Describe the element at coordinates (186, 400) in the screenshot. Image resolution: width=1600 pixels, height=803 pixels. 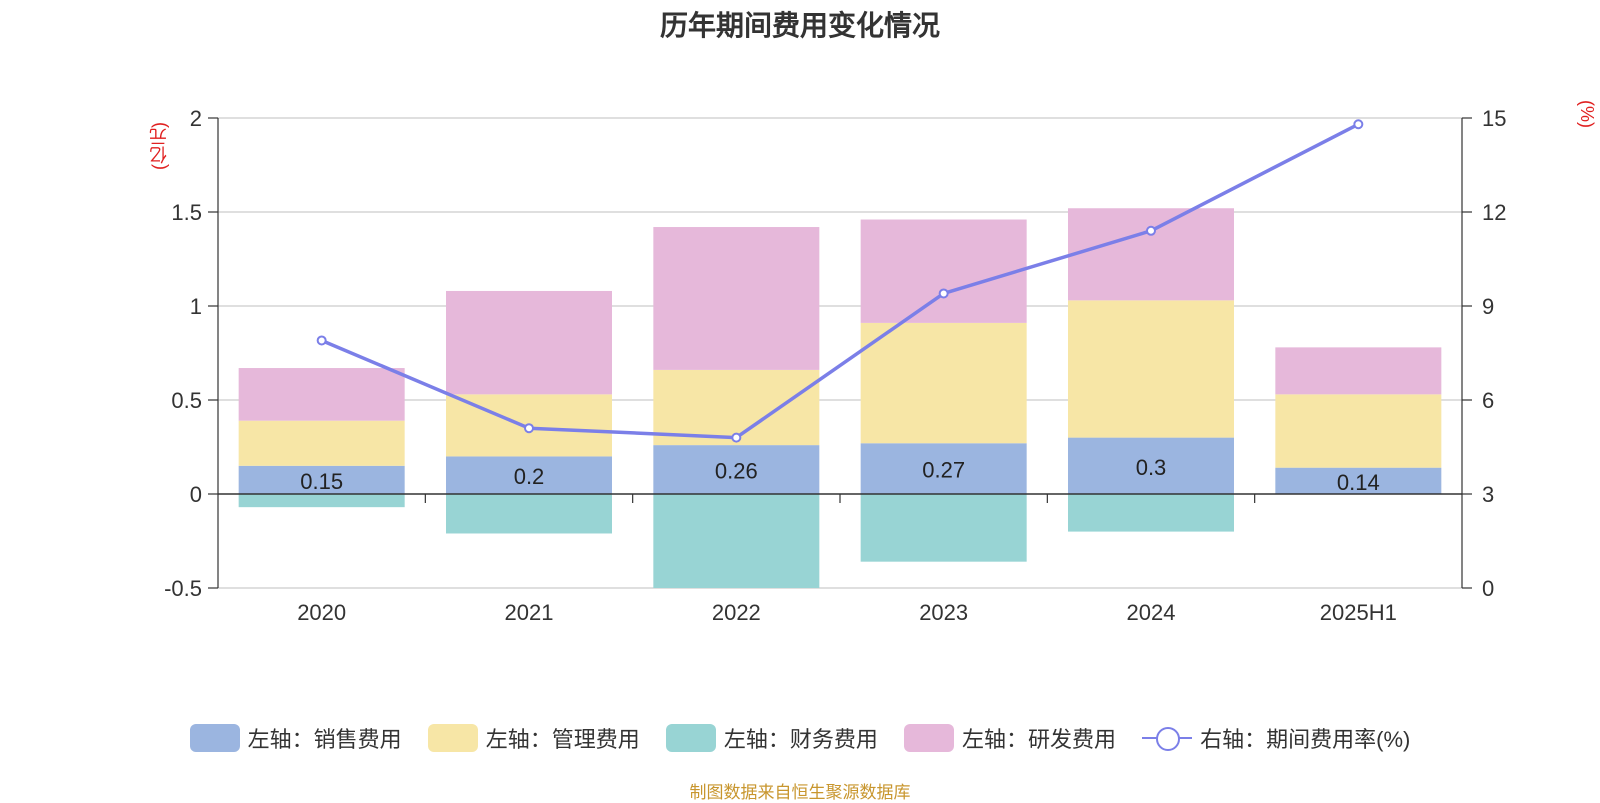
I see `left-tick-label: 0.5` at that location.